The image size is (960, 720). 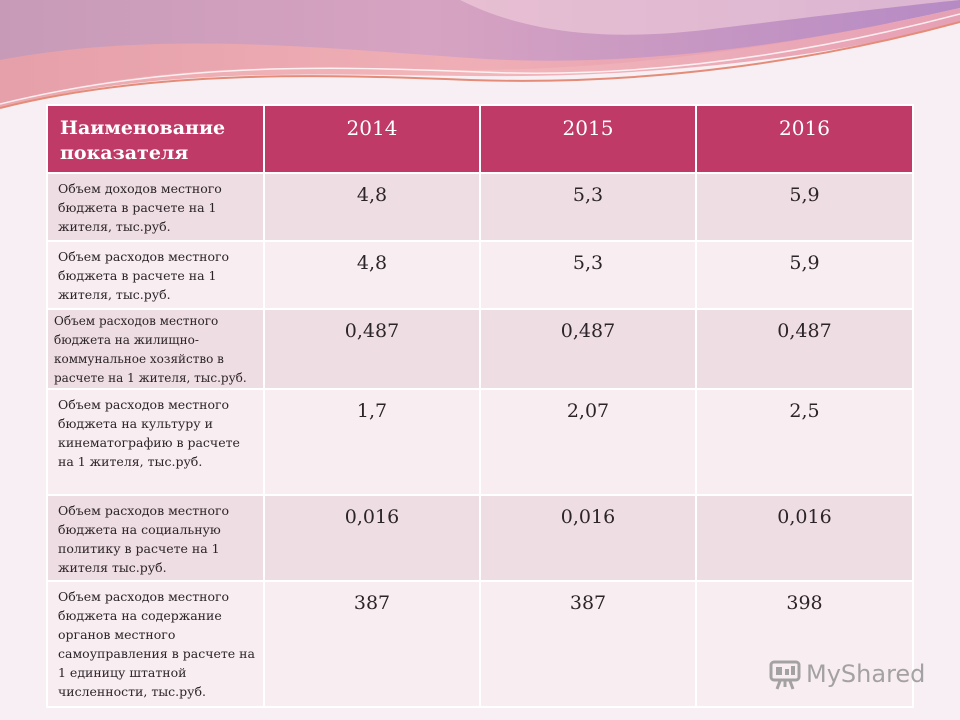 I want to click on value-cell: 1,7, so click(x=372, y=442).